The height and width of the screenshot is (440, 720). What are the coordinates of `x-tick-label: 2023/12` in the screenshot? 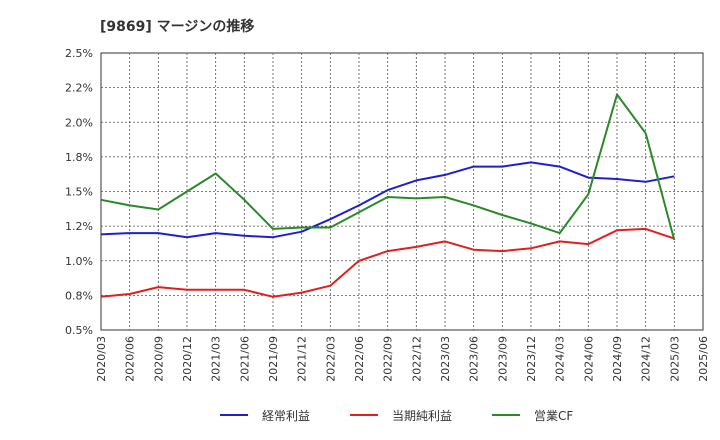 It's located at (531, 359).